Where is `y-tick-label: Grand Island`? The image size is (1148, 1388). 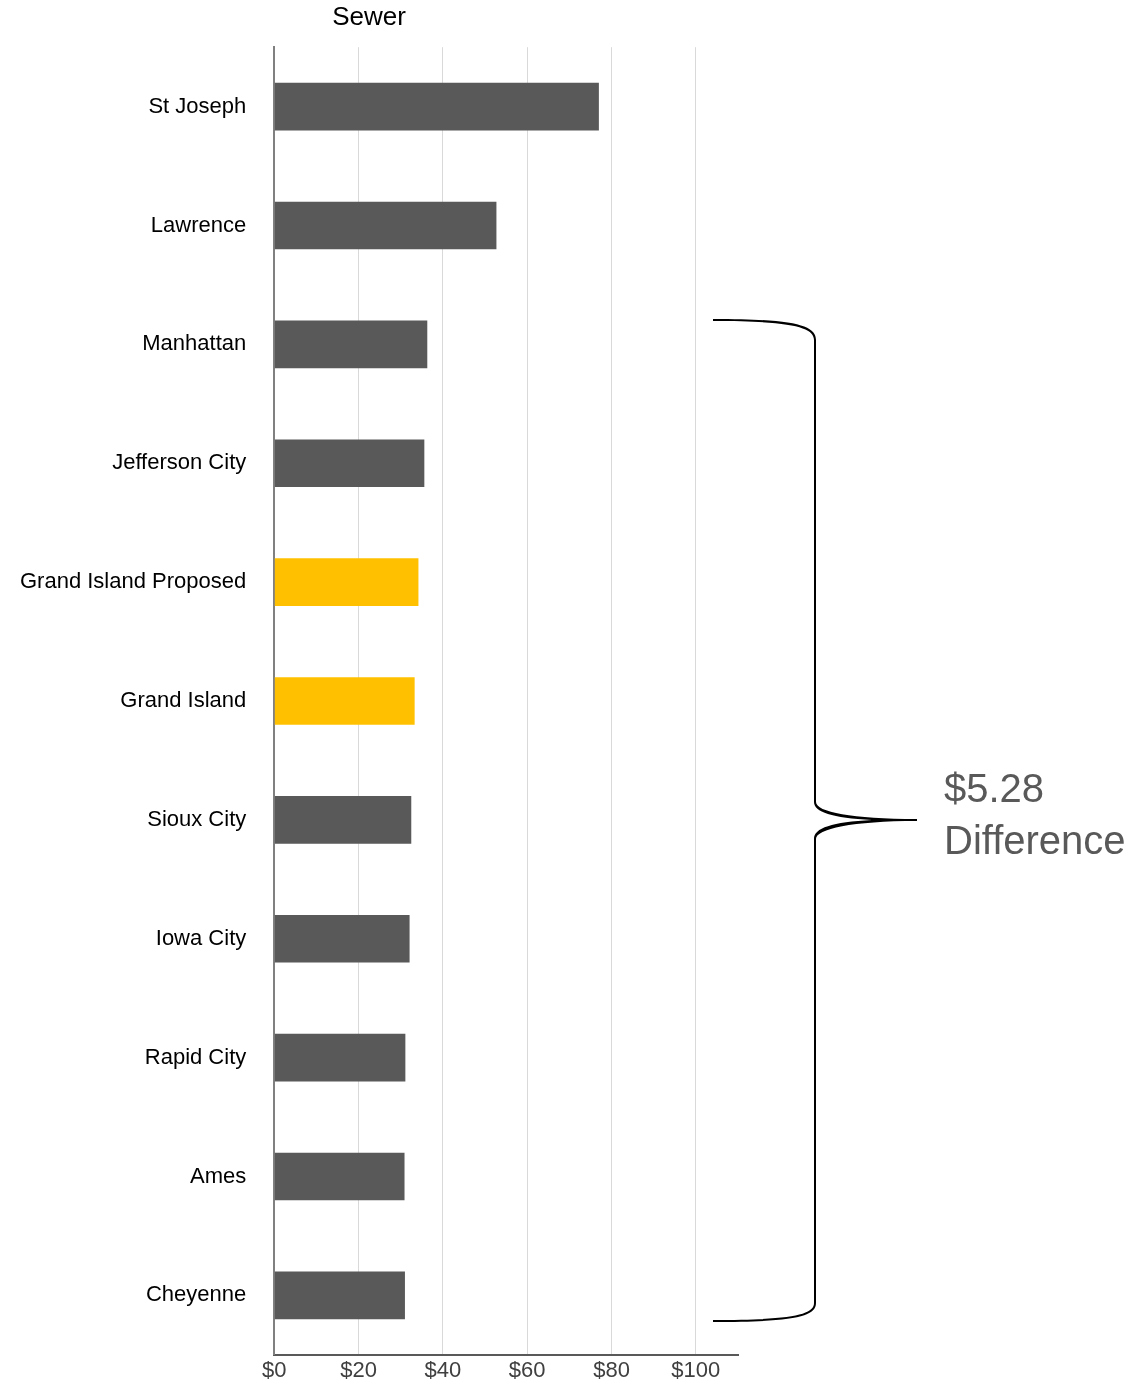 y-tick-label: Grand Island is located at coordinates (183, 700).